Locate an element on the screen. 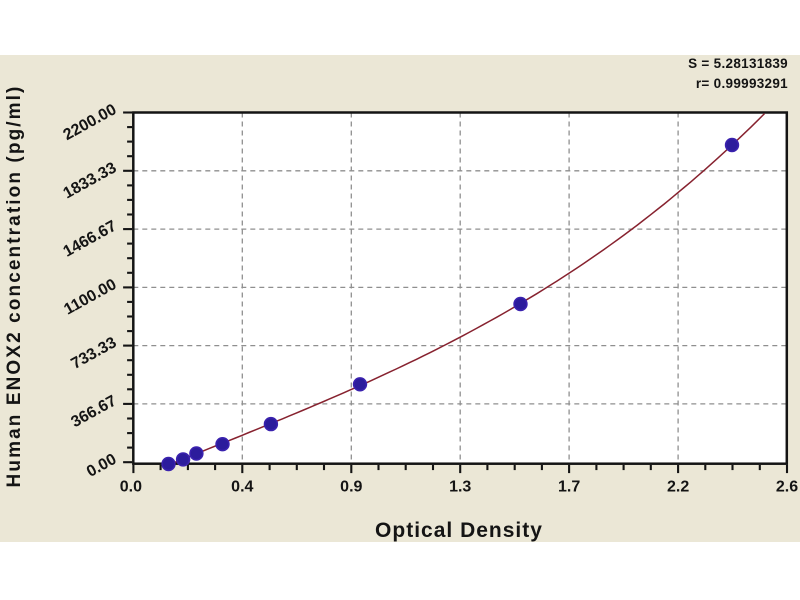 This screenshot has height=600, width=800. svg-text: 0.9 is located at coordinates (351, 487).